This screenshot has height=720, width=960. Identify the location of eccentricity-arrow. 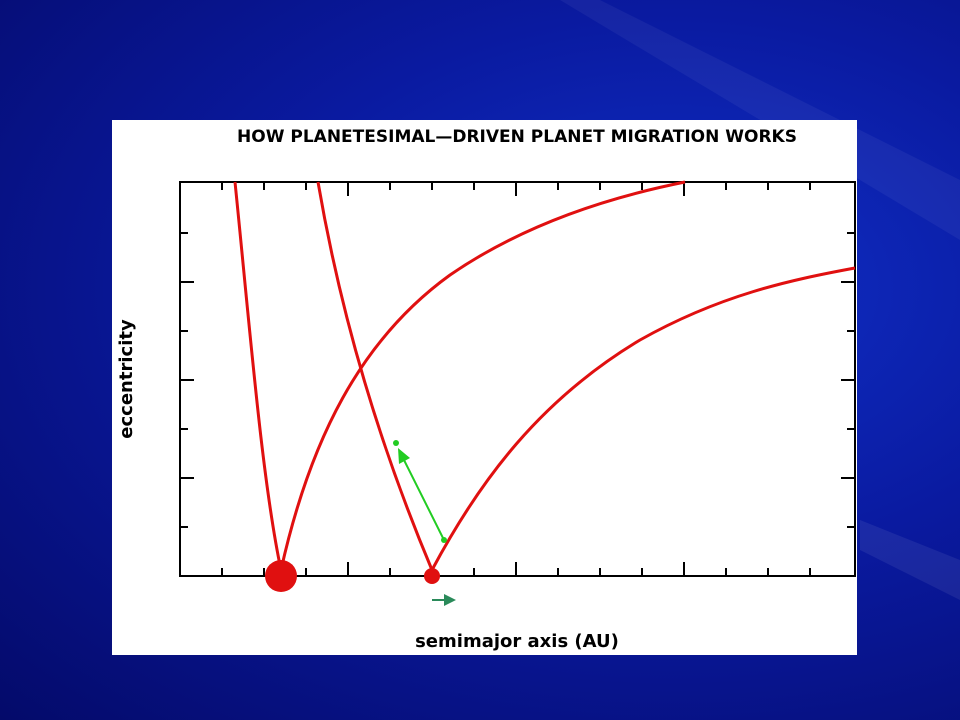
(420, 491).